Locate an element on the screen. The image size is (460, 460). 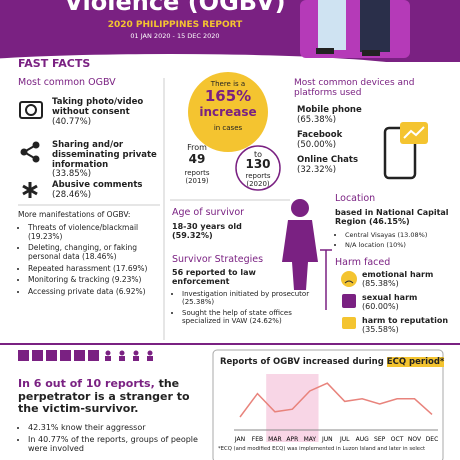
ecq-band is located at coordinates (292, 408).